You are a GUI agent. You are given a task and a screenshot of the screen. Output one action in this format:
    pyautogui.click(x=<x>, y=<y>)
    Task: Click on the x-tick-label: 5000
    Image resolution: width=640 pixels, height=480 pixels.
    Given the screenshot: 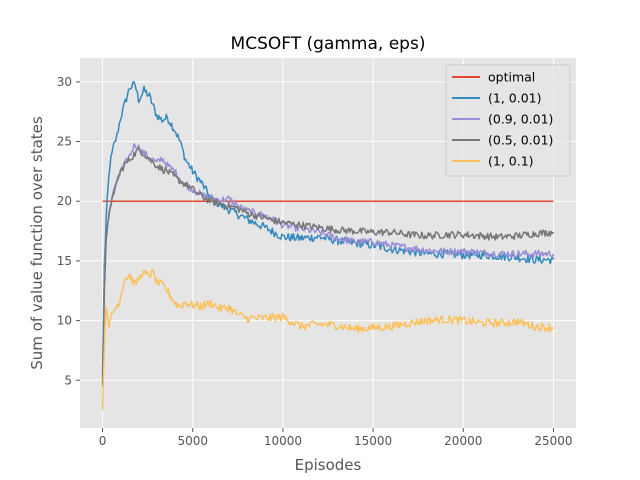 What is the action you would take?
    pyautogui.click(x=192, y=441)
    